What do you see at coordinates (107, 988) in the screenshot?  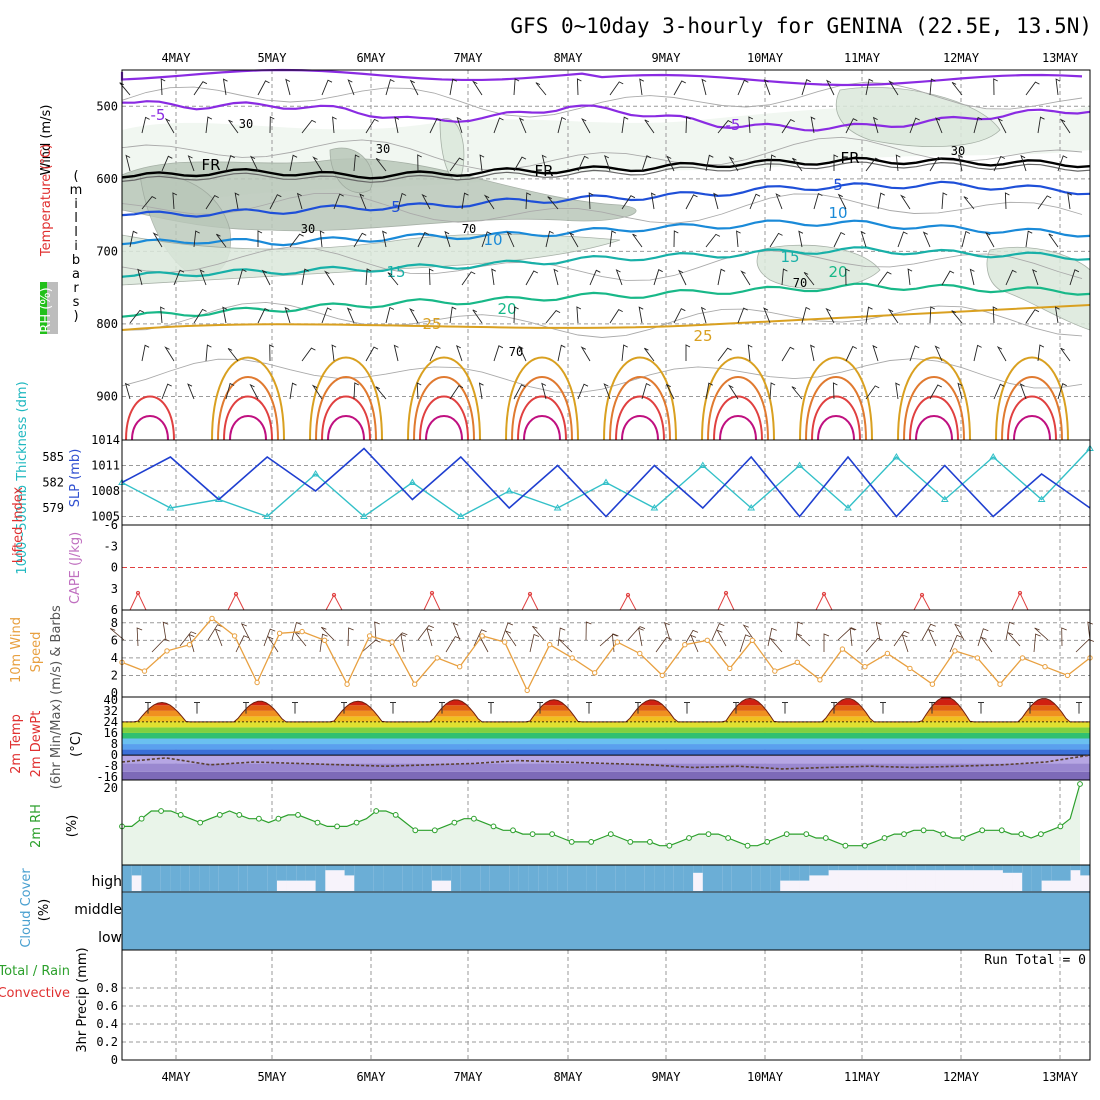 I see `y-tick-label: 0.8` at bounding box center [107, 988].